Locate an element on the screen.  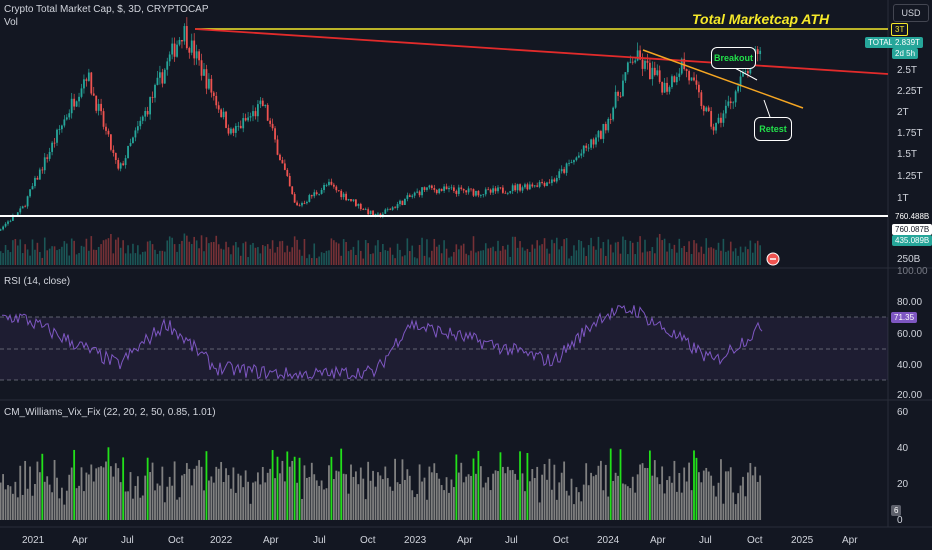
rsi-legend: RSI (14, close) is located at coordinates (37, 281).